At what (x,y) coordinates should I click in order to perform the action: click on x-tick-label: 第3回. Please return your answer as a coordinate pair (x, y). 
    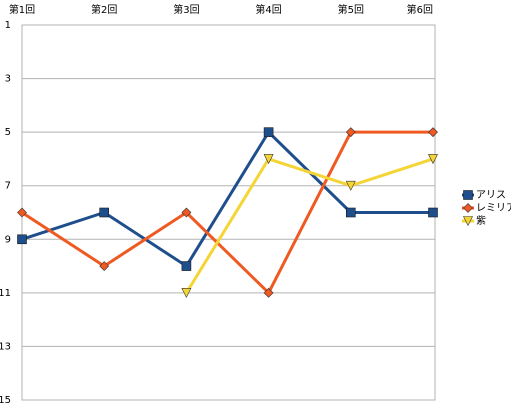
    Looking at the image, I should click on (186, 9).